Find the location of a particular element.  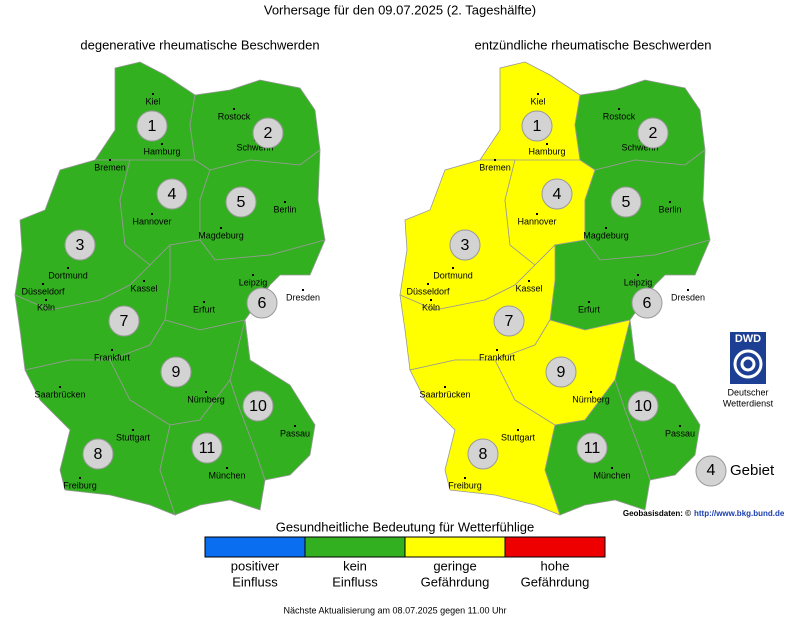

city-label: Passau is located at coordinates (680, 433).